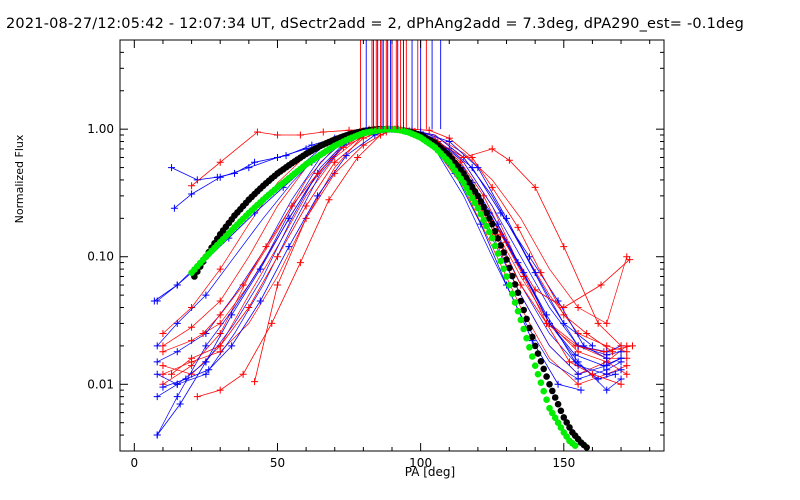  What do you see at coordinates (563, 463) in the screenshot?
I see `x-tick-label-3: 150` at bounding box center [563, 463].